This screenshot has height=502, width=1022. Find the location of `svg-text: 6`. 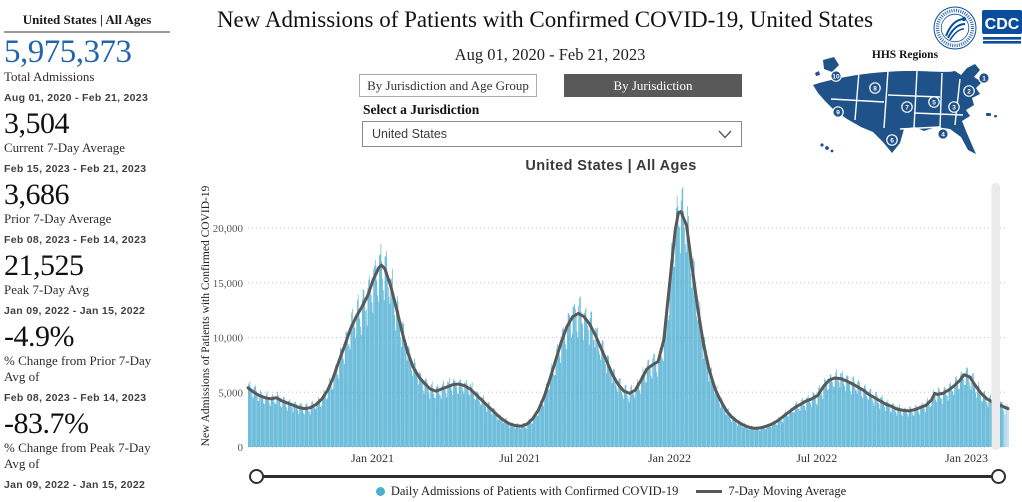

svg-text: 6 is located at coordinates (892, 140).